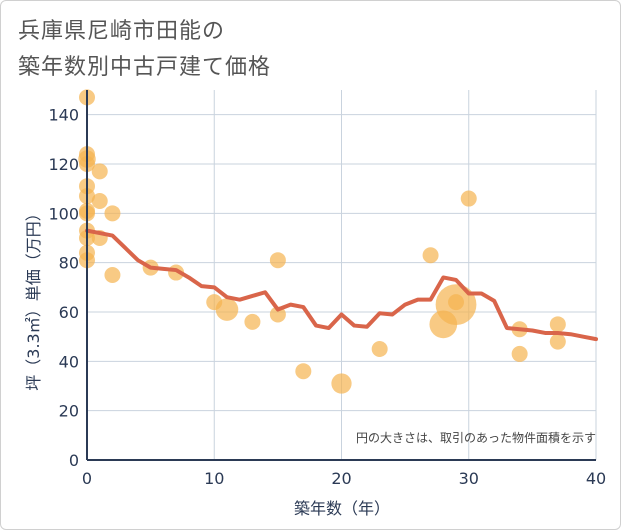 The image size is (621, 530). I want to click on size-legend-note: 円の大きさは、取引のあった物件面積を示す, so click(476, 437).